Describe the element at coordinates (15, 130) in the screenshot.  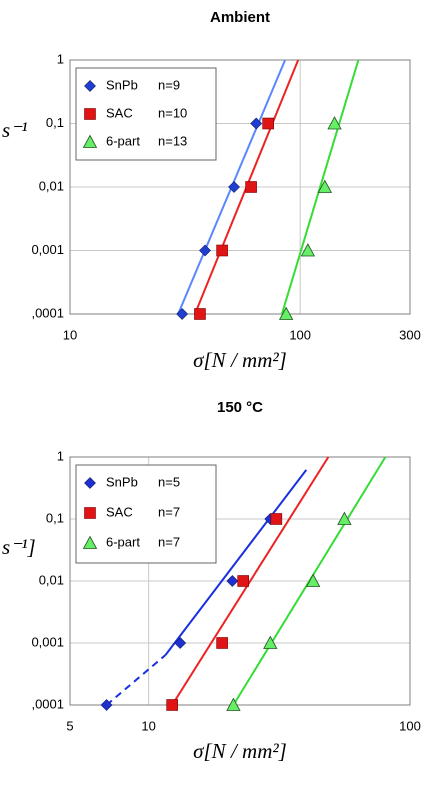
I see `y-axis-label: s⁻¹` at that location.